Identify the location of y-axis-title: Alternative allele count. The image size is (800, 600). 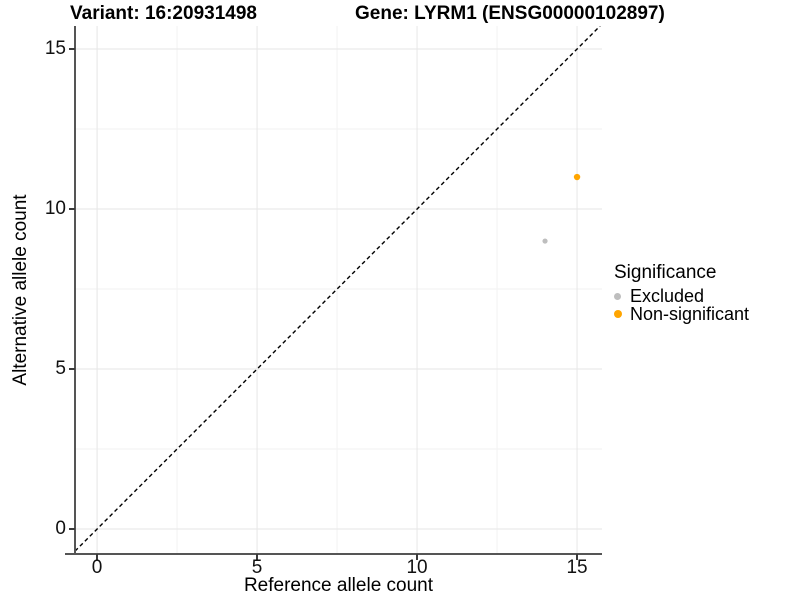
(20, 290).